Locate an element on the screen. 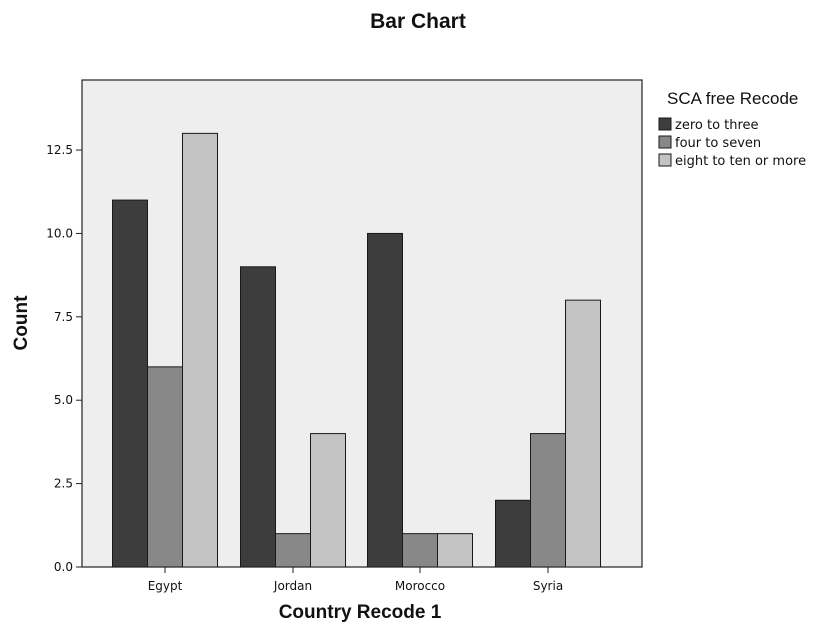 Image resolution: width=825 pixels, height=625 pixels. y-axis: 0.0 2.5 5.0 7.5 10.0 12.5 is located at coordinates (64, 358).